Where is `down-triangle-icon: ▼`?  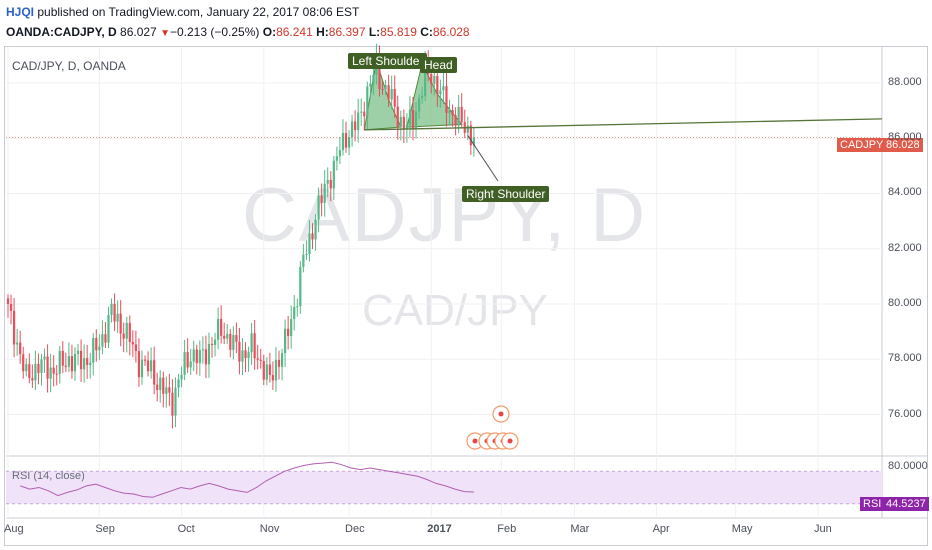
down-triangle-icon: ▼ is located at coordinates (165, 33).